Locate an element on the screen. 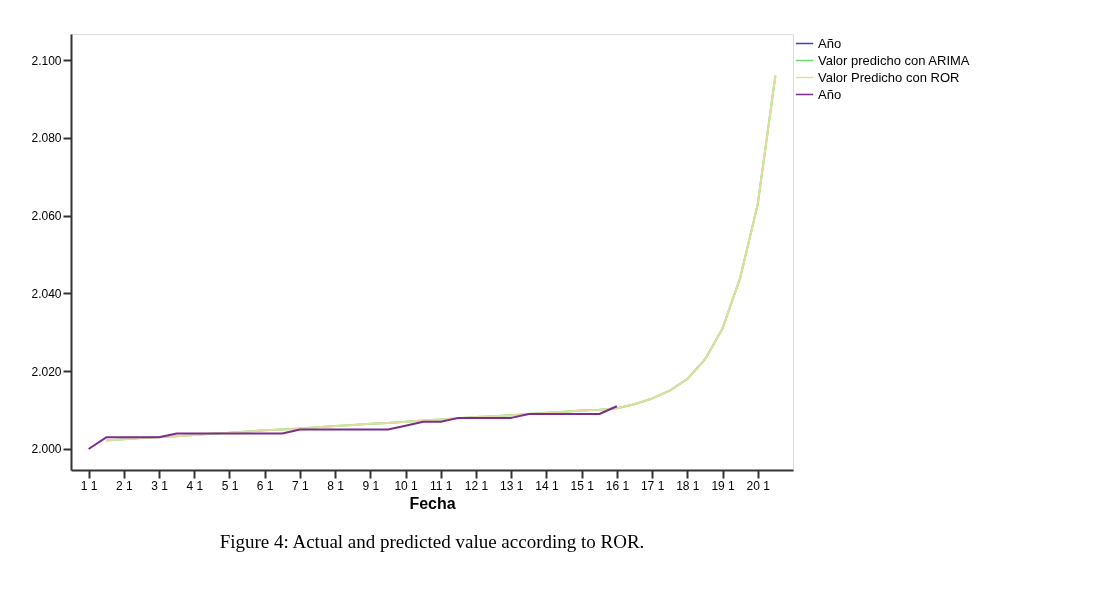 The width and height of the screenshot is (1096, 596). x-tick-label: 15 1 is located at coordinates (582, 485).